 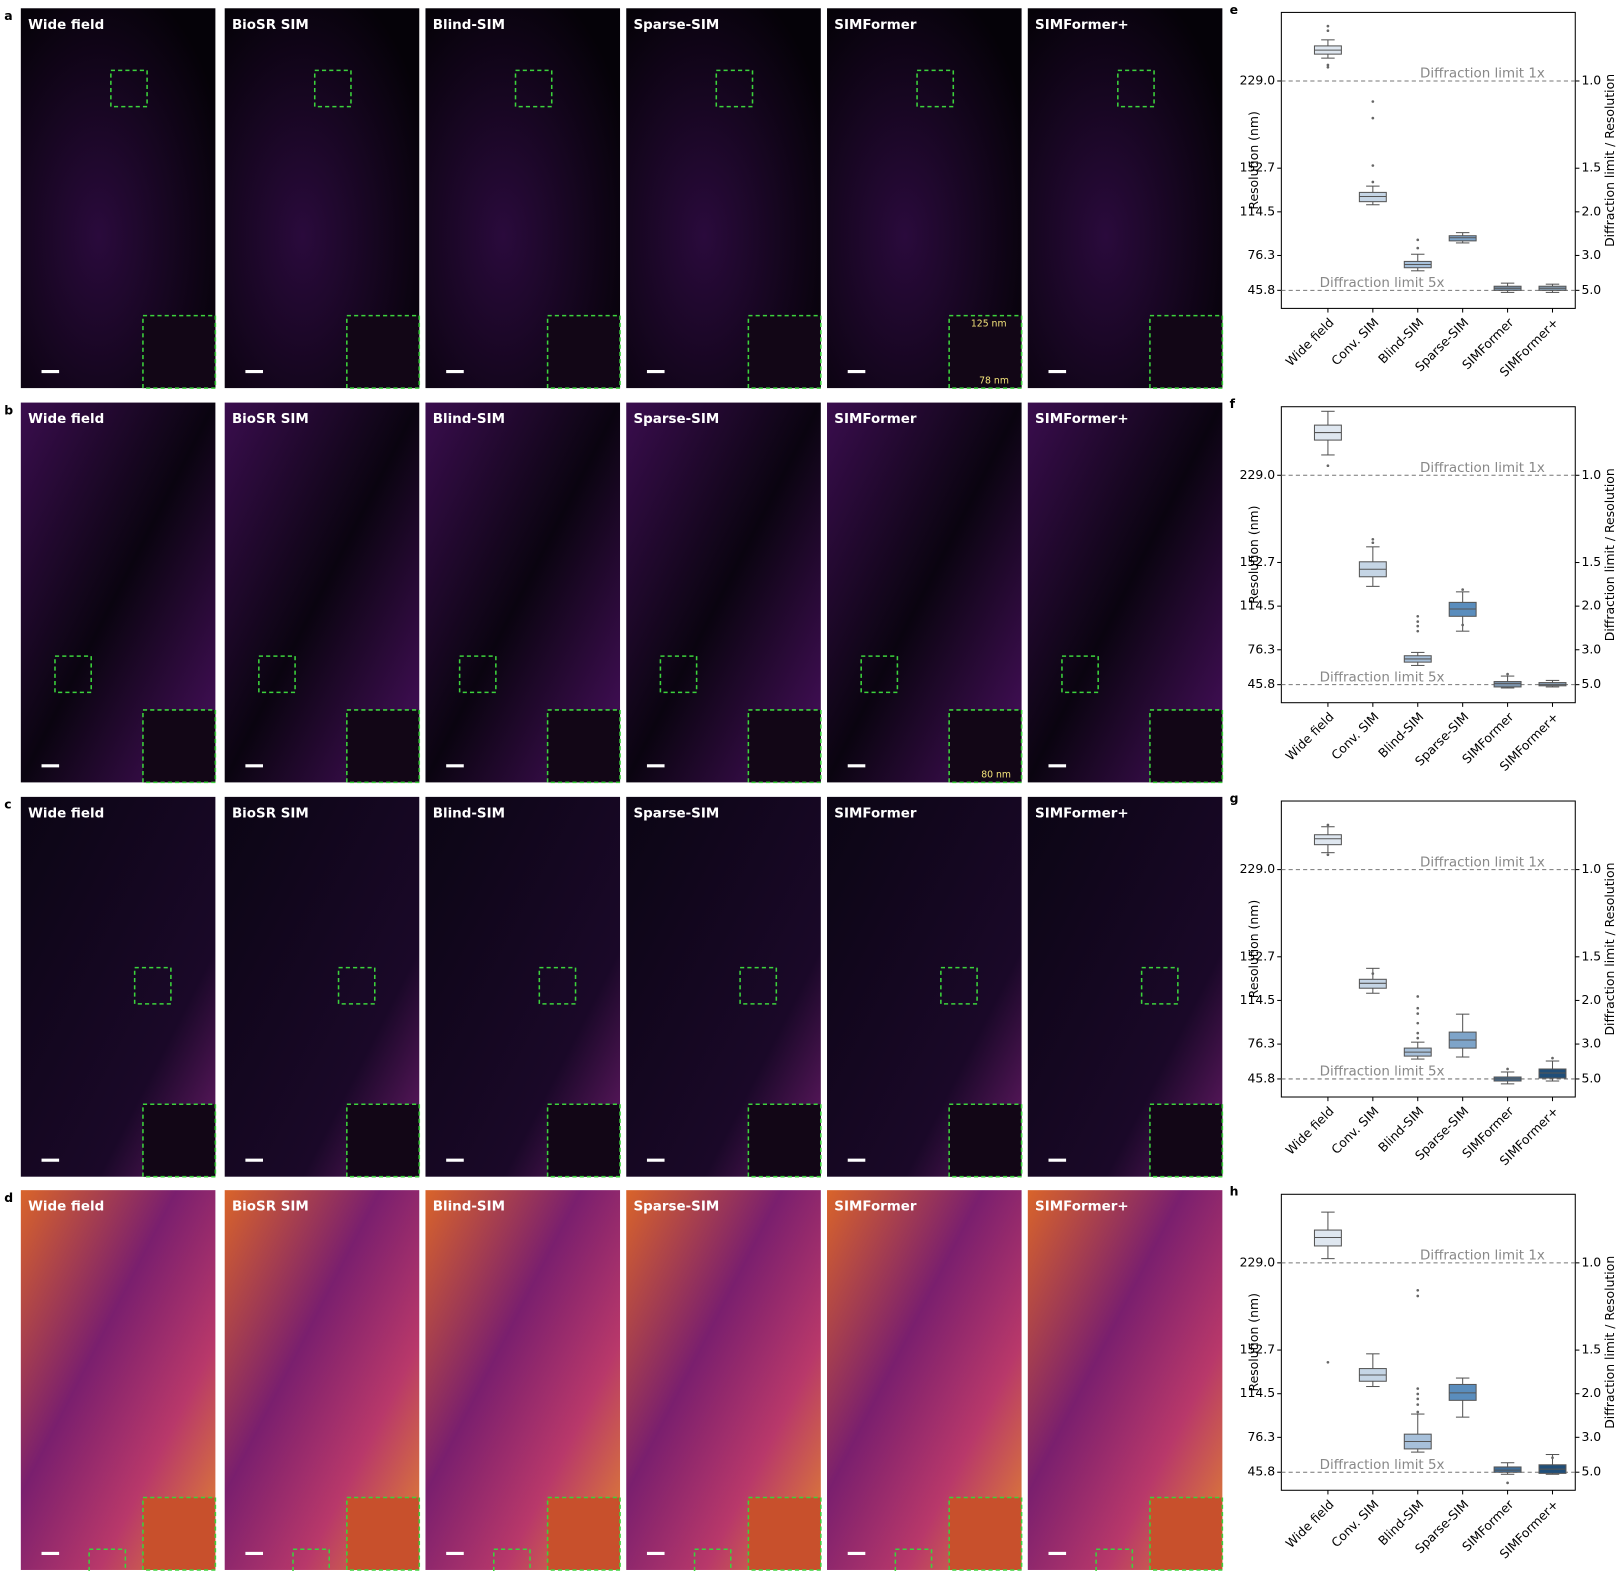 What do you see at coordinates (7, 804) in the screenshot?
I see `row-label: c` at bounding box center [7, 804].